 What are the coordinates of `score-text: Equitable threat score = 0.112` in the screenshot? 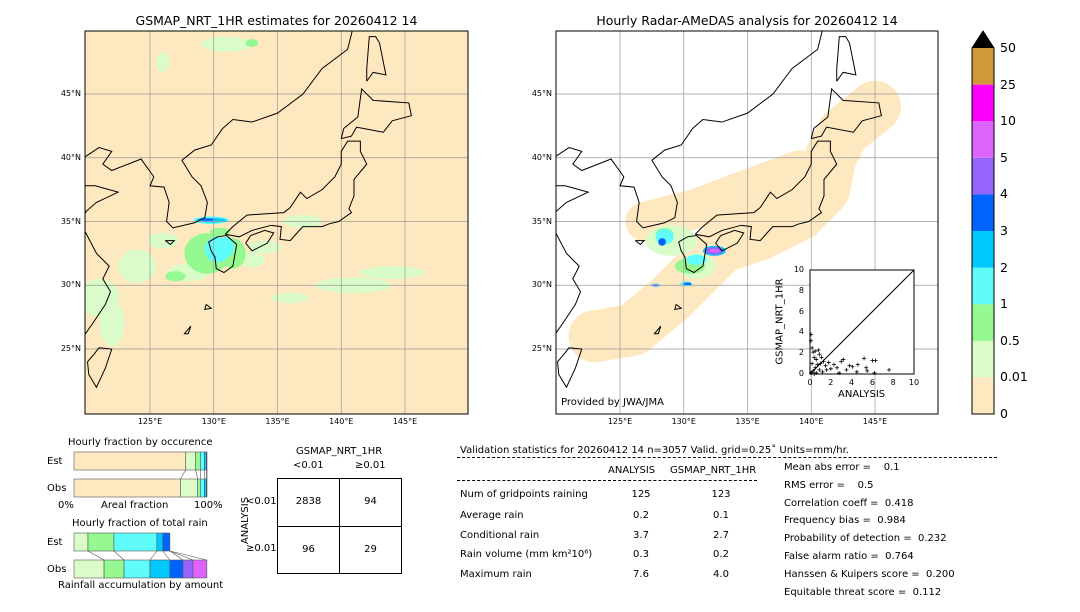 It's located at (863, 592).